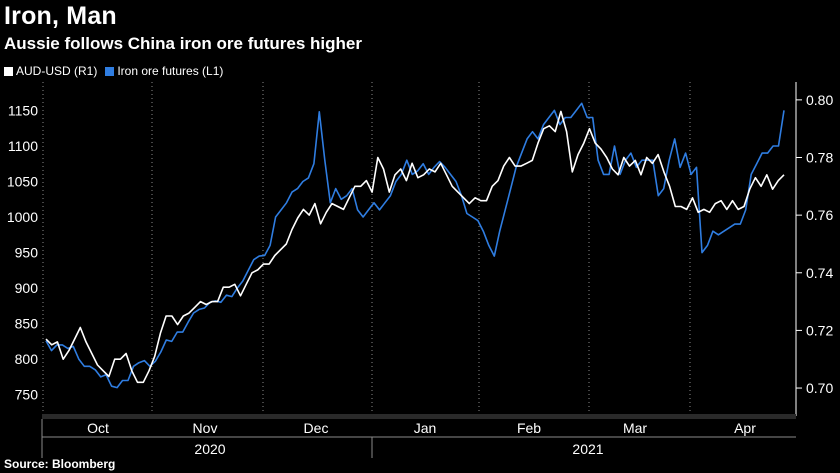 Image resolution: width=840 pixels, height=473 pixels. I want to click on right-tick-label: 0.70, so click(819, 388).